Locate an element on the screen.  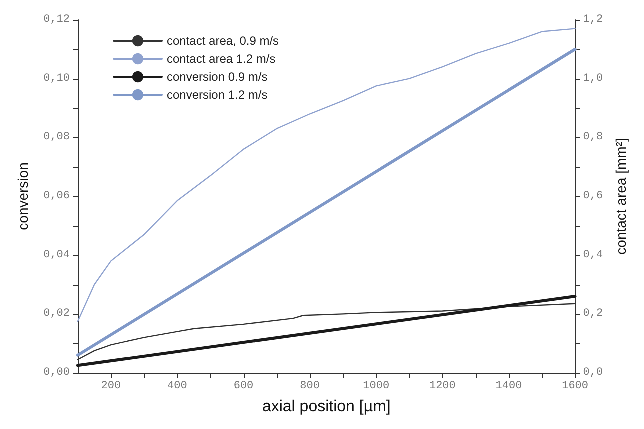
y-tick-label: 0,04 is located at coordinates (57, 255).